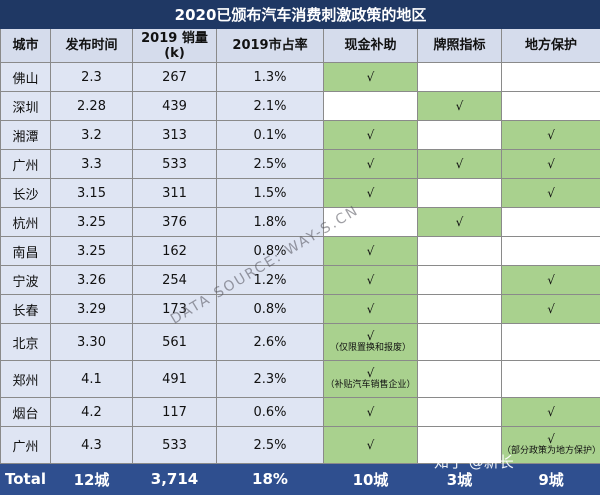 This screenshot has width=600, height=495. I want to click on total-sales: 3,714, so click(175, 479).